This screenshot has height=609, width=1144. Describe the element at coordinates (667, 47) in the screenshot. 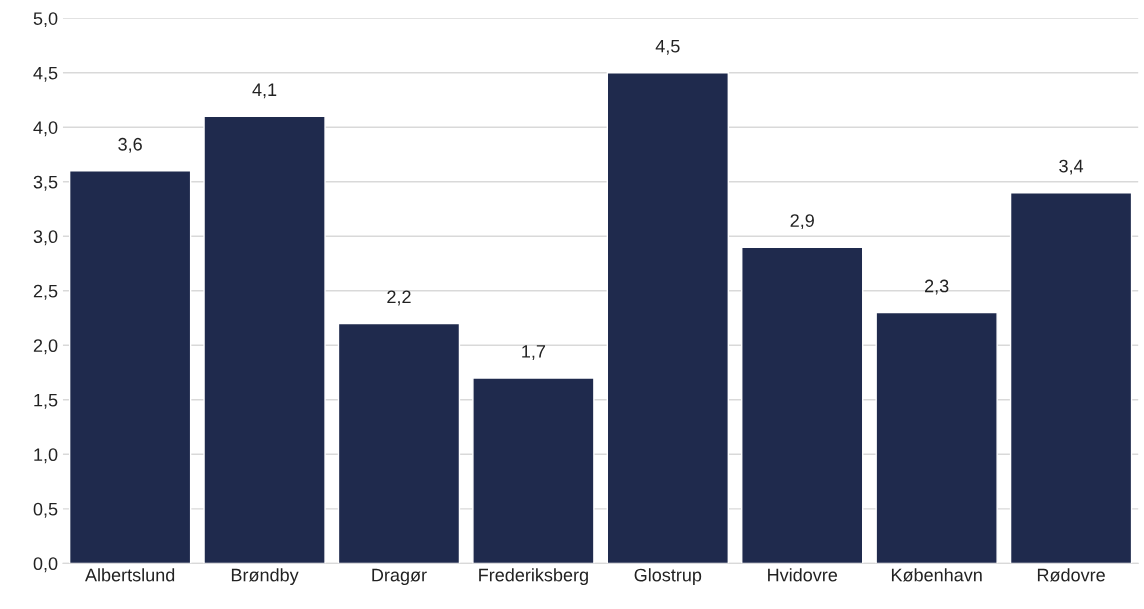

I see `data-label: 4,5` at that location.